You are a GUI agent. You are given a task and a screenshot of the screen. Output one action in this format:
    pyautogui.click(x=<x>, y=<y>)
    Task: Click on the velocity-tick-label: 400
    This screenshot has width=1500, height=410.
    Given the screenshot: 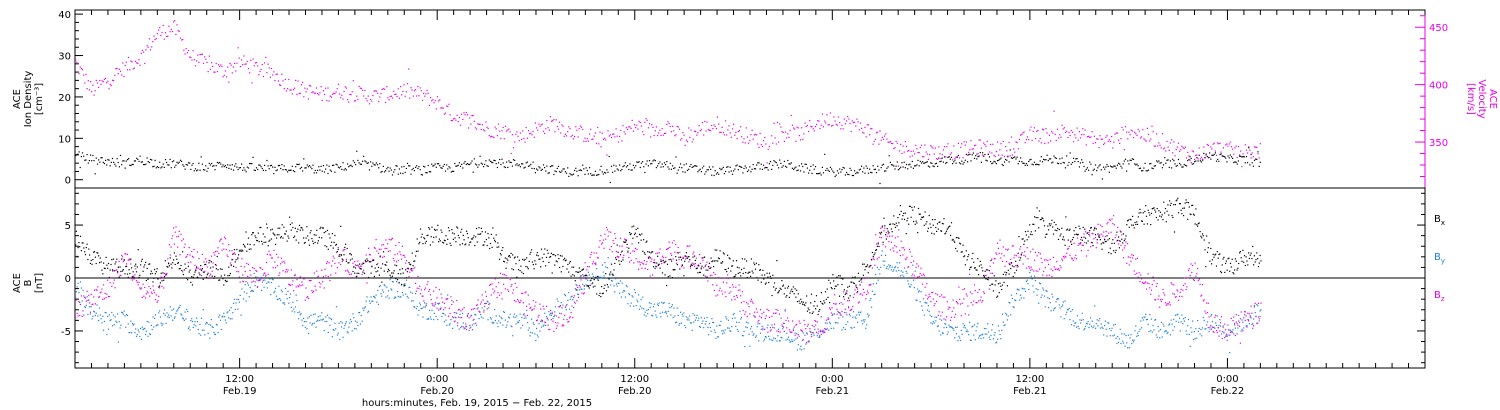 What is the action you would take?
    pyautogui.click(x=1438, y=86)
    